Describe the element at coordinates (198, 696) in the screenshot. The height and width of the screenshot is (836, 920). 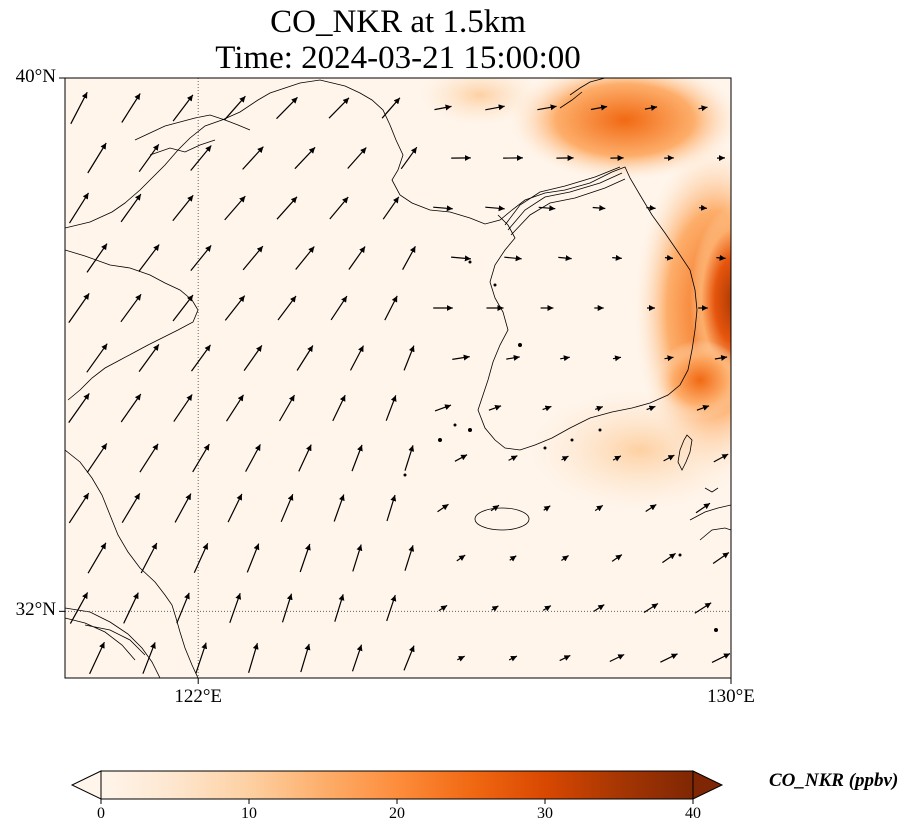
I see `lon-tick-label-122: 122°E` at that location.